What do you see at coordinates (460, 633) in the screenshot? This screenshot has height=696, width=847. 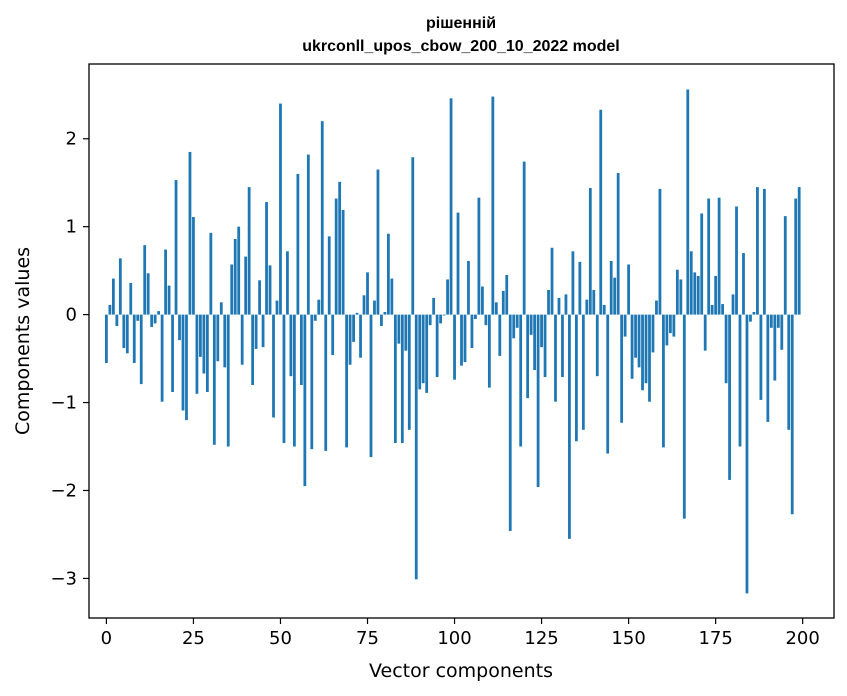 I see `x-axis-ticks: 0 25 50 75 100 125 150 175 200` at bounding box center [460, 633].